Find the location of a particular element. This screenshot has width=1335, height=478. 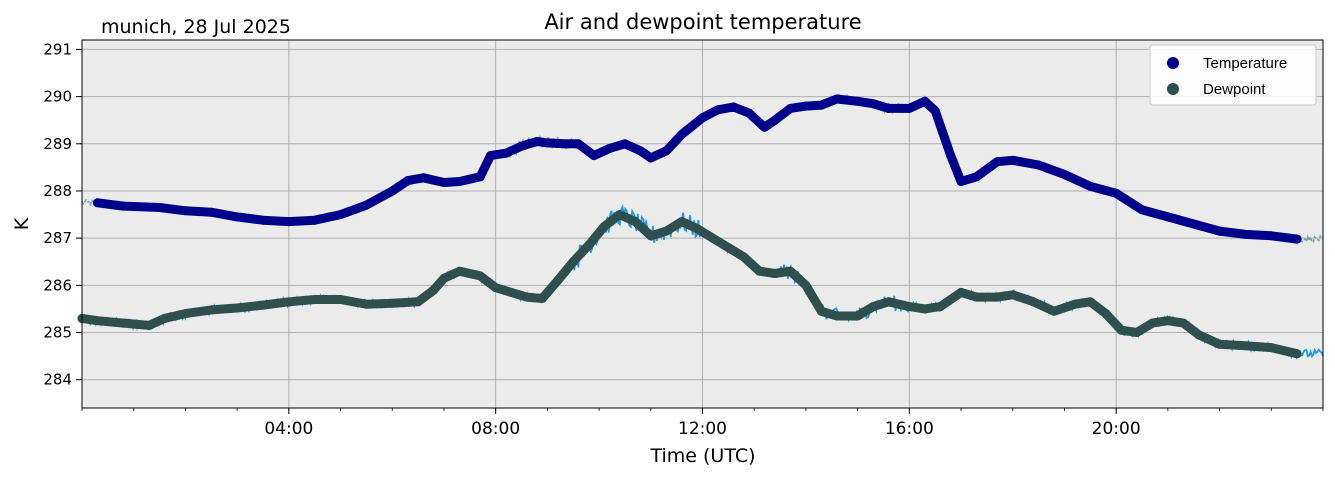

y-tick-label: 284 is located at coordinates (57, 380).